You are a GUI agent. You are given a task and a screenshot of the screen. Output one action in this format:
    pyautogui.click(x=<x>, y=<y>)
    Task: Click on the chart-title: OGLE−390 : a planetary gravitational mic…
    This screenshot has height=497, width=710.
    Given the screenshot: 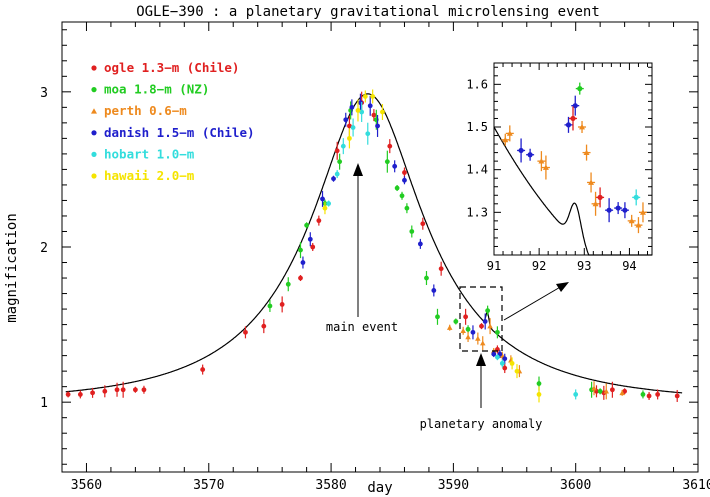 What is the action you would take?
    pyautogui.click(x=368, y=12)
    